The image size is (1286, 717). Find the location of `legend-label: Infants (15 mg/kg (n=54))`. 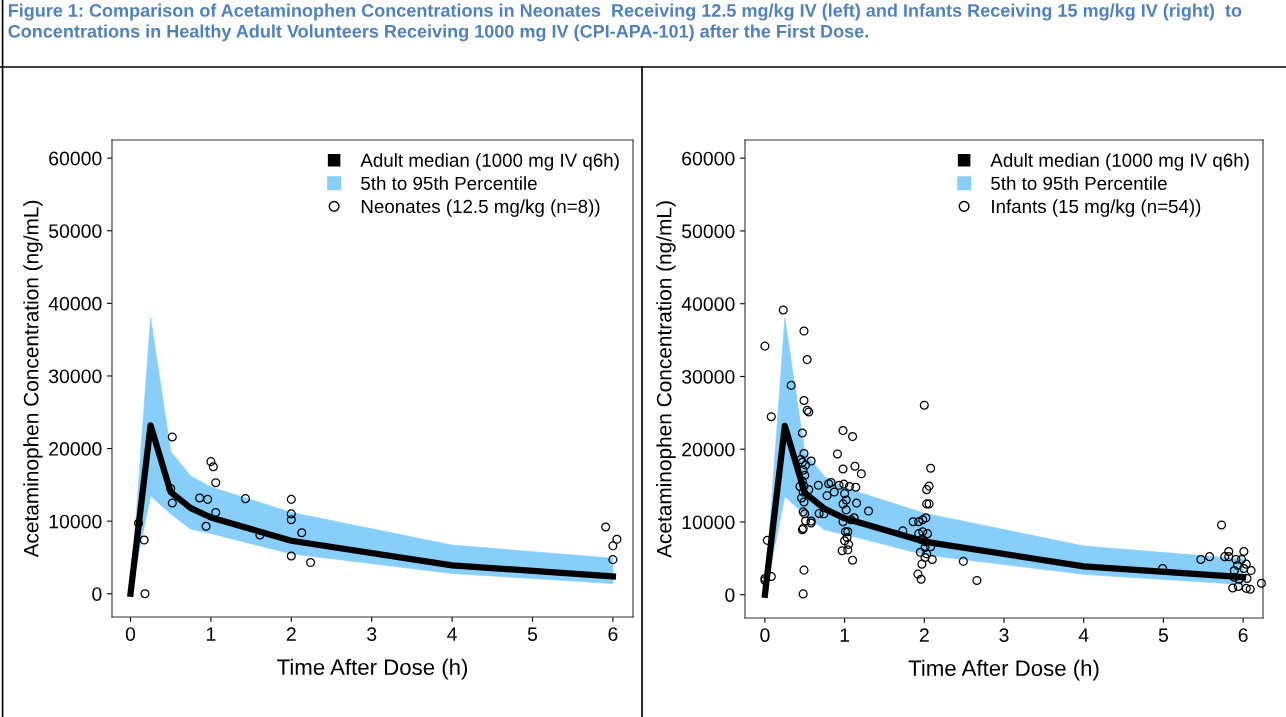

legend-label: Infants (15 mg/kg (n=54)) is located at coordinates (1096, 208).